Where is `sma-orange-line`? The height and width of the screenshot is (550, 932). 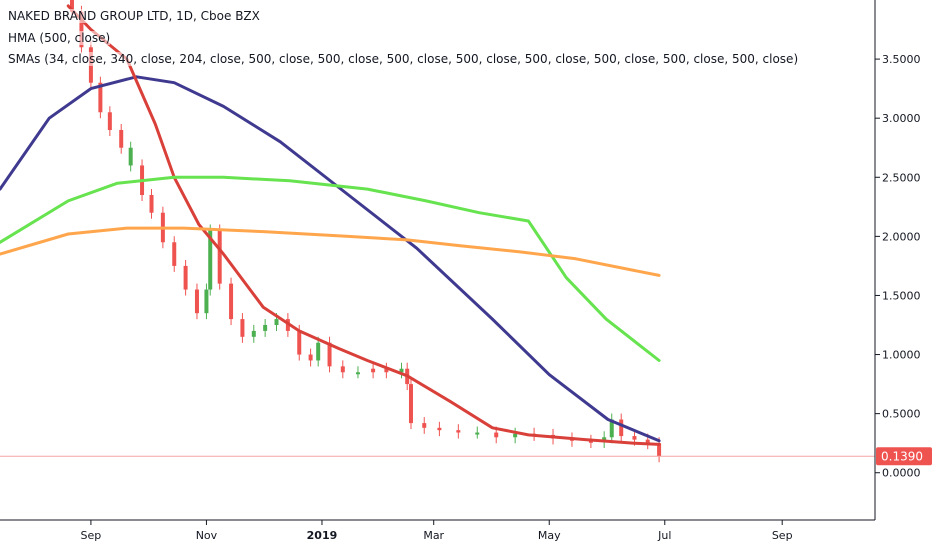
sma-orange-line is located at coordinates (330, 251).